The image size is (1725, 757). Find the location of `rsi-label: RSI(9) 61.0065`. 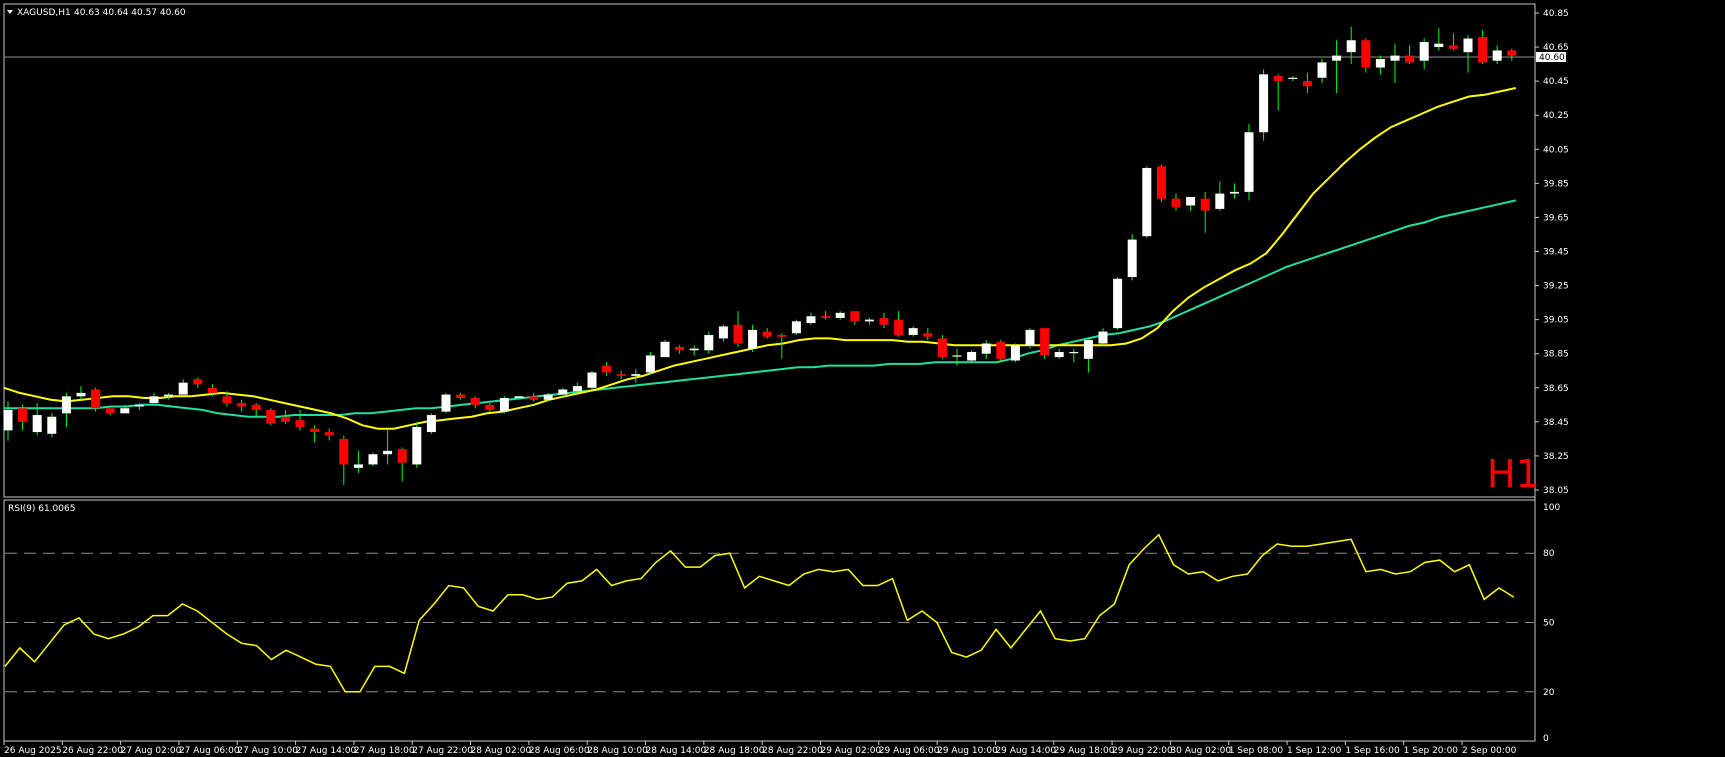

rsi-label: RSI(9) 61.0065 is located at coordinates (41, 509).